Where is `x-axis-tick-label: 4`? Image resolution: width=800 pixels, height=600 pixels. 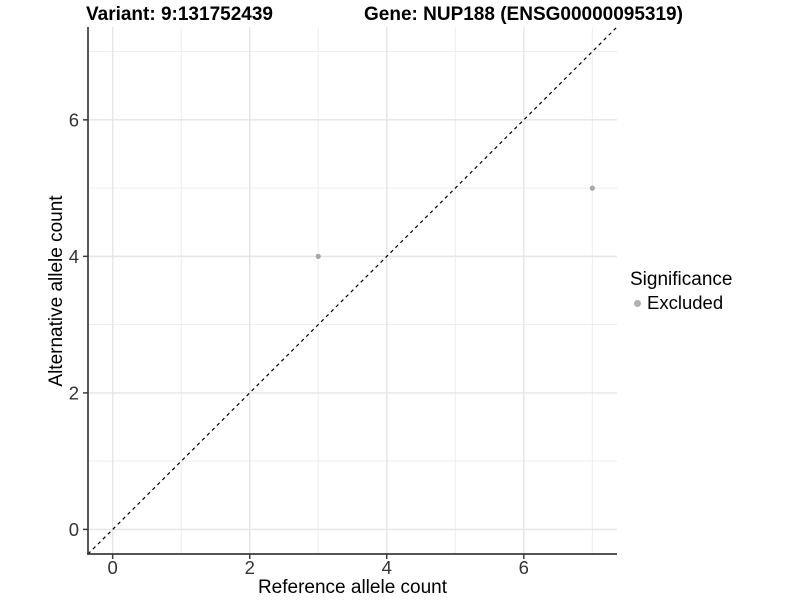 x-axis-tick-label: 4 is located at coordinates (387, 567).